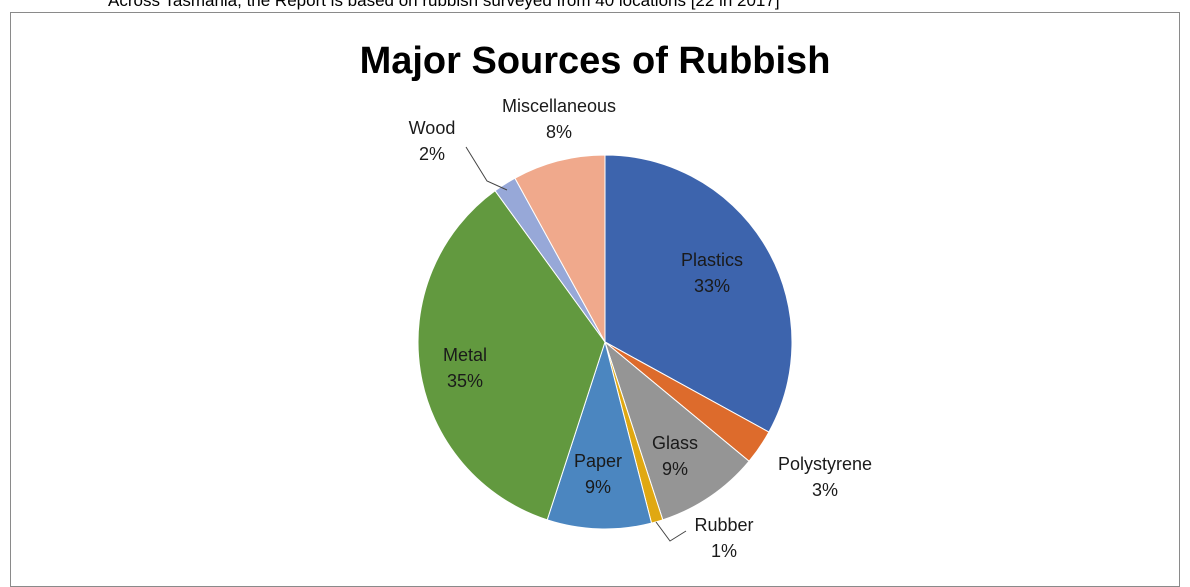 This screenshot has width=1190, height=587. I want to click on slice-percent-wood: 2%, so click(432, 154).